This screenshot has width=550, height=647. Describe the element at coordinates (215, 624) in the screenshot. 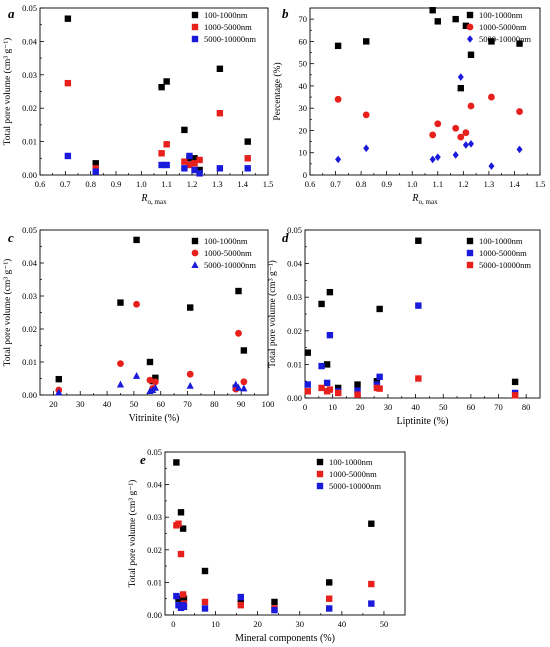

I see `x-tick-label: 10` at that location.